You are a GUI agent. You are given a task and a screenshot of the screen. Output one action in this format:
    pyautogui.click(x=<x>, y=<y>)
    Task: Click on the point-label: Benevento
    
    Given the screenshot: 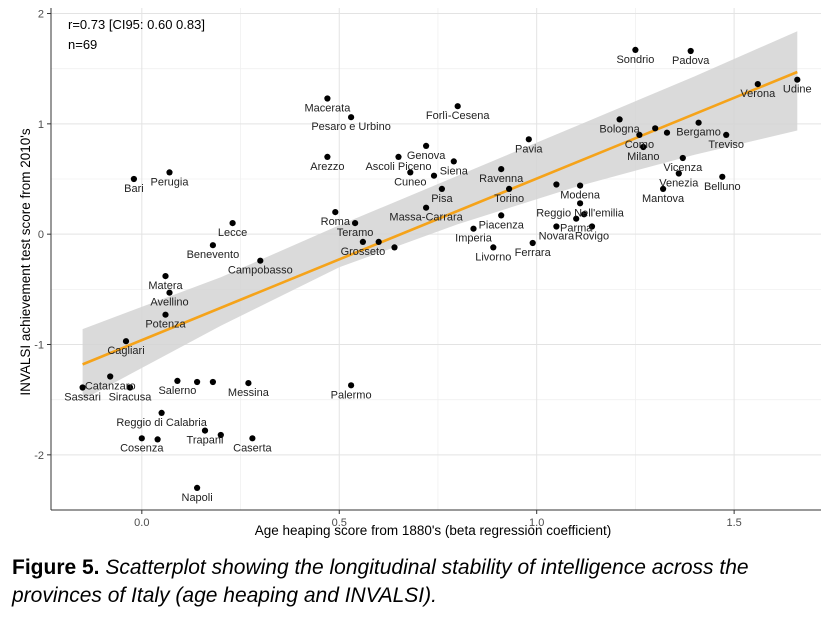 What is the action you would take?
    pyautogui.click(x=213, y=255)
    